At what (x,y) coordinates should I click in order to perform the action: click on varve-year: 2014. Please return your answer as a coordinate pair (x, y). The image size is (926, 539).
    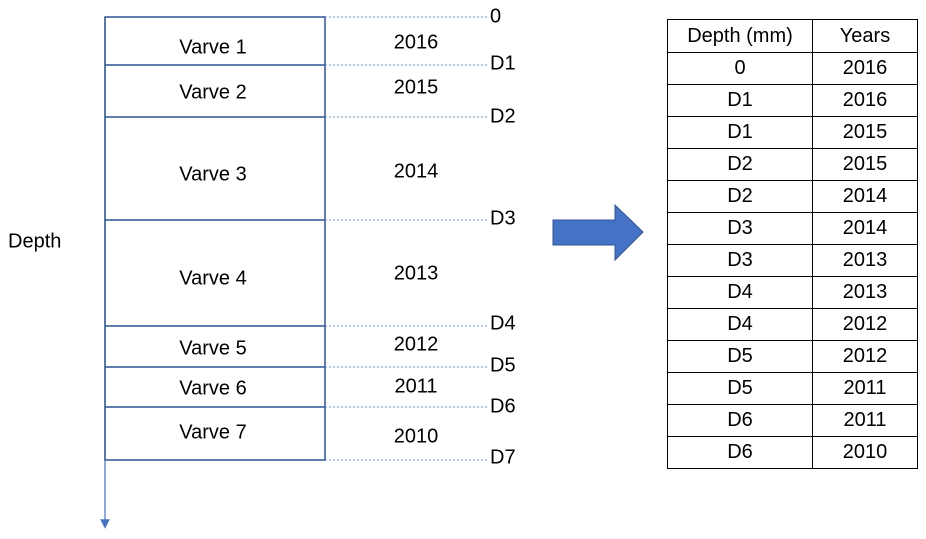
    Looking at the image, I should click on (416, 171).